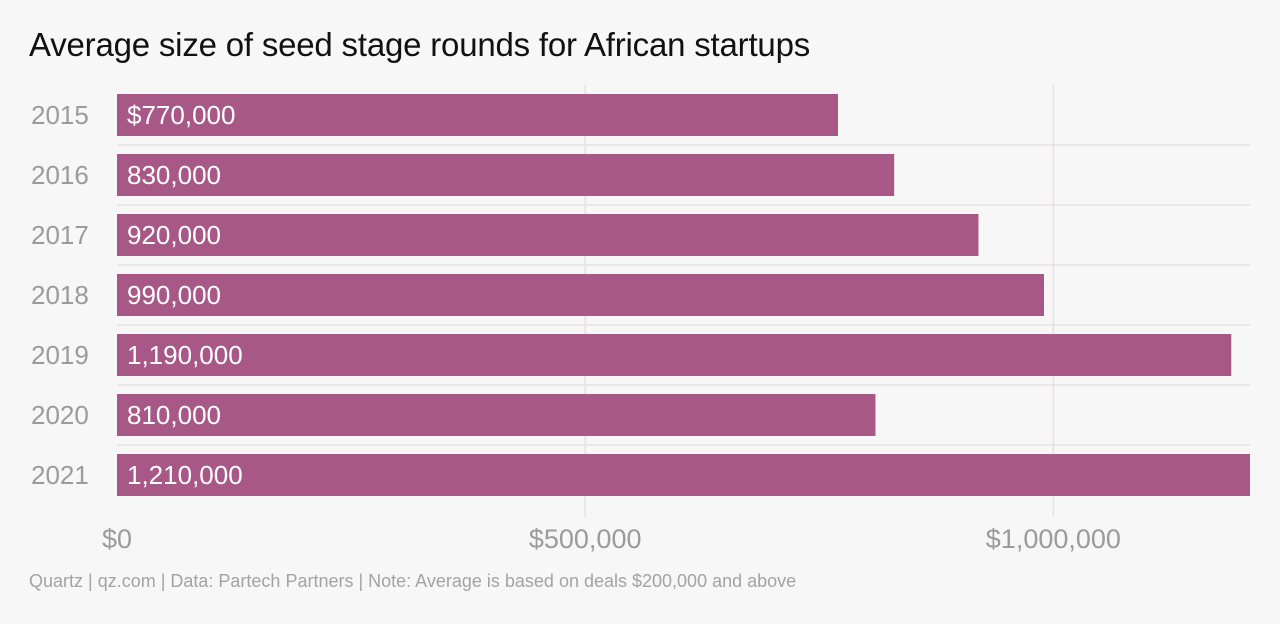 The image size is (1280, 624). What do you see at coordinates (1053, 539) in the screenshot?
I see `x-tick-label: $1,000,000` at bounding box center [1053, 539].